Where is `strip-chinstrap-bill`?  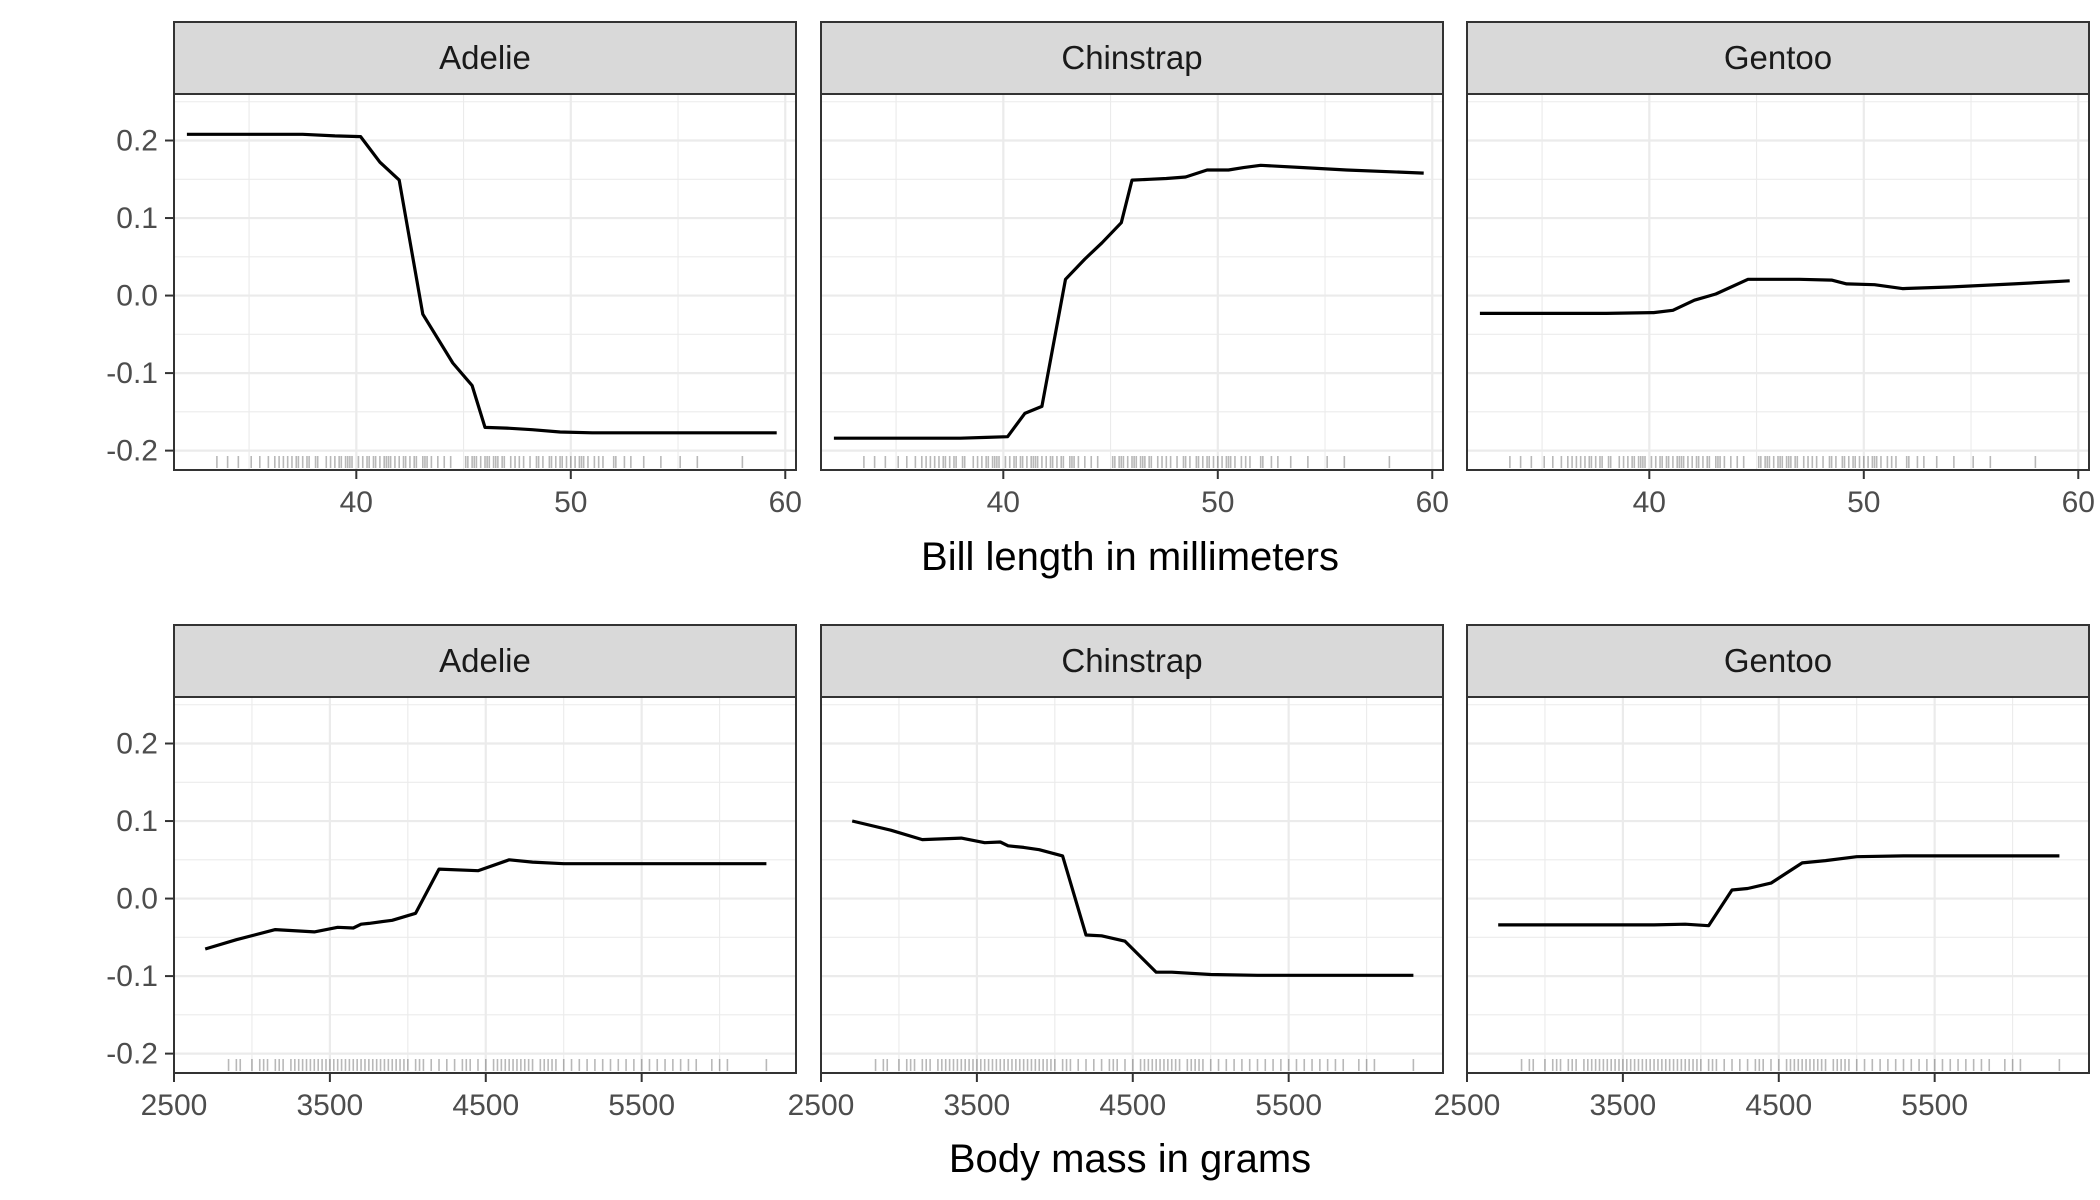 strip-chinstrap-bill is located at coordinates (1132, 58).